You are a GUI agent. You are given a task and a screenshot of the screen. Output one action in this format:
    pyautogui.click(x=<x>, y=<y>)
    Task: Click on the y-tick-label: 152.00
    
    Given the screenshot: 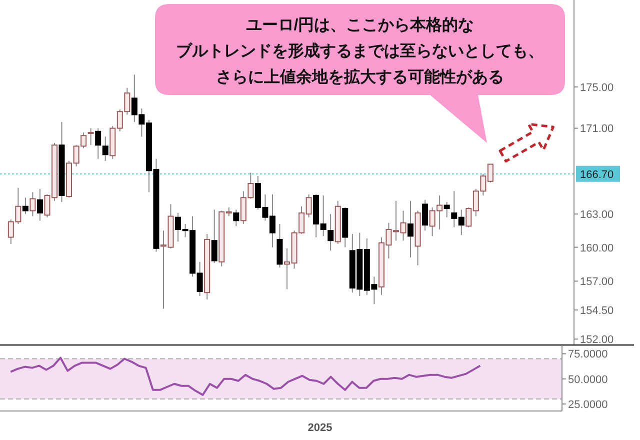 What is the action you would take?
    pyautogui.click(x=597, y=340)
    